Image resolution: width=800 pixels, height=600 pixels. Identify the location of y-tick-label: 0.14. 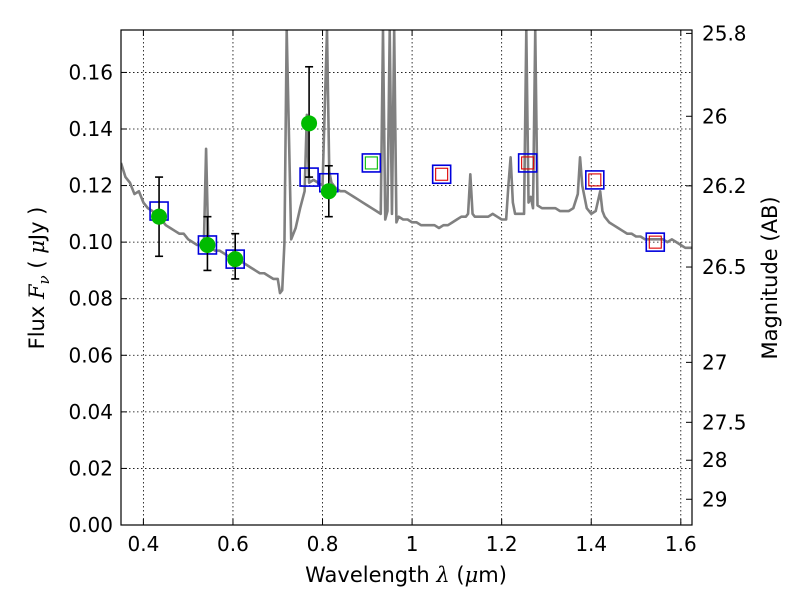
(90, 129).